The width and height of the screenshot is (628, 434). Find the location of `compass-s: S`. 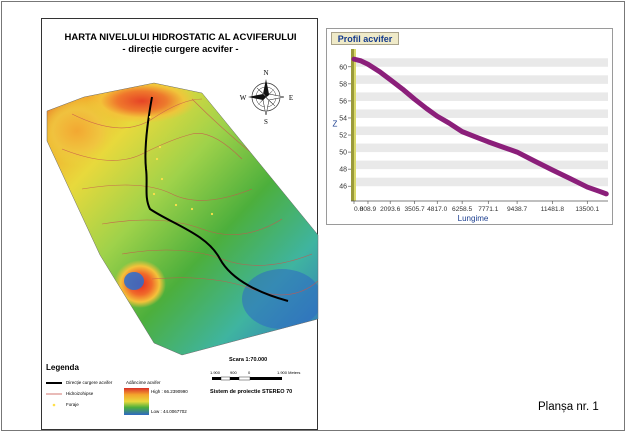

compass-s: S is located at coordinates (266, 122).